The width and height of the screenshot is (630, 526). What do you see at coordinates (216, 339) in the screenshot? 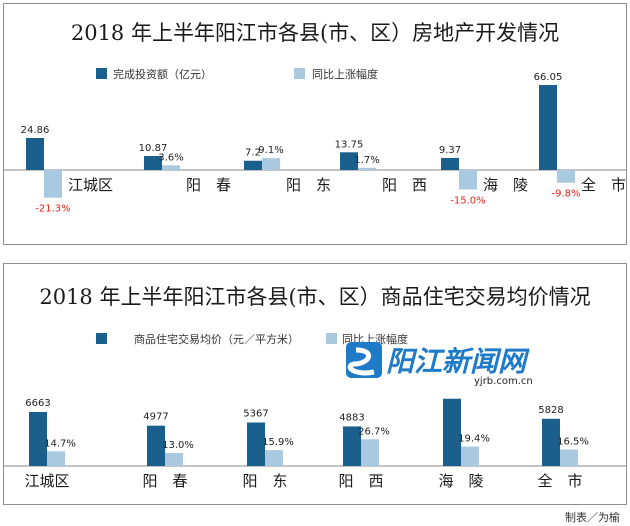
I see `legend-label-price: 商品住宅交易均价（元／平方米）` at bounding box center [216, 339].